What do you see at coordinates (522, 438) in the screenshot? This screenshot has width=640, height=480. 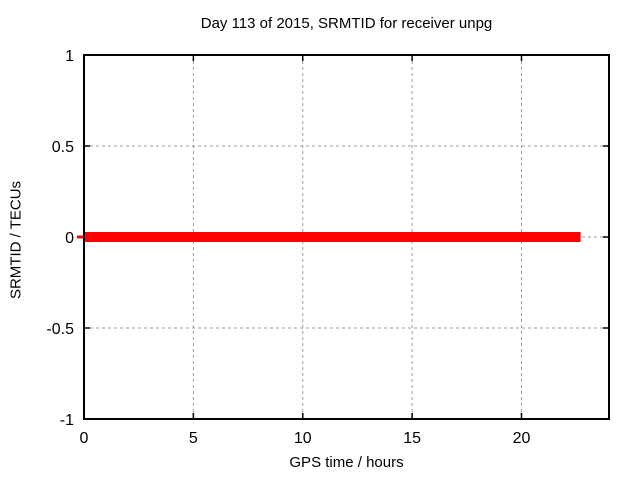 I see `x-tick-label: 20` at bounding box center [522, 438].